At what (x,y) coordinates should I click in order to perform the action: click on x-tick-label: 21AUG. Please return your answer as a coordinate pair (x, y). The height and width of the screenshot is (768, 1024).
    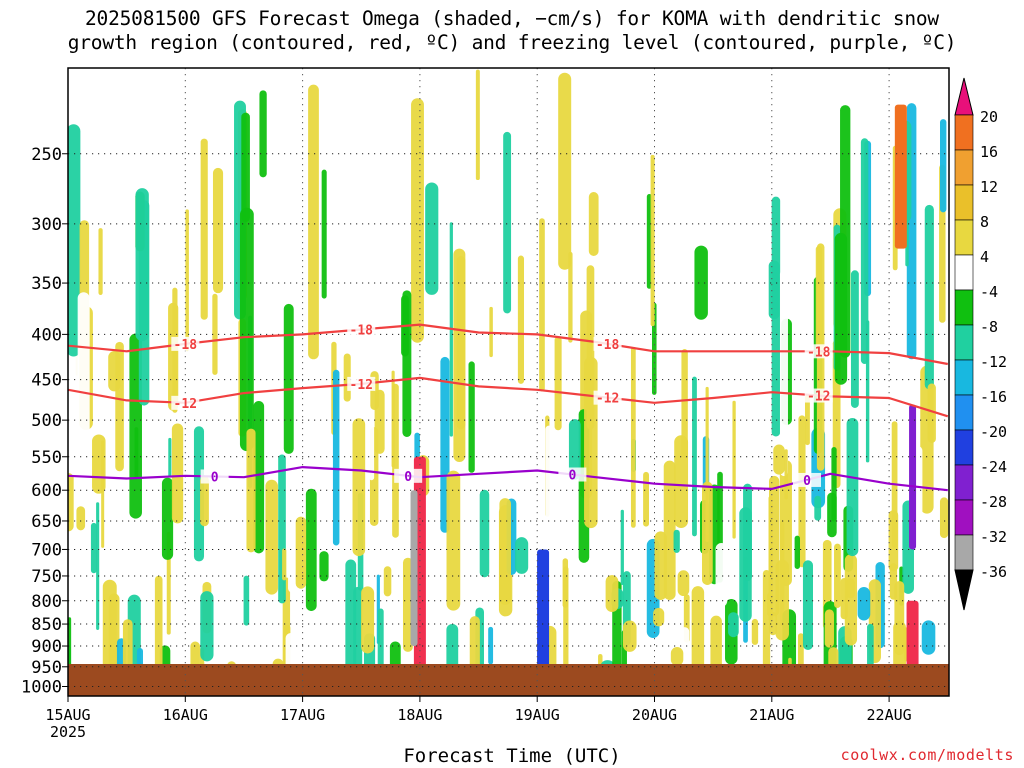
    Looking at the image, I should click on (771, 715).